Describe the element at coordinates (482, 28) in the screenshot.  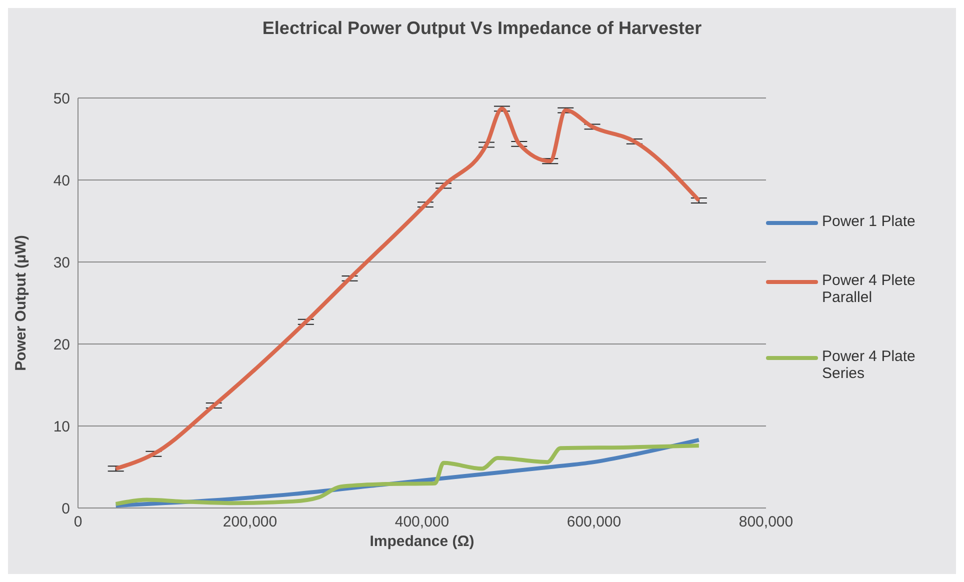
I see `chart-title: Electrical Power Output Vs Impedance of Harvester` at that location.